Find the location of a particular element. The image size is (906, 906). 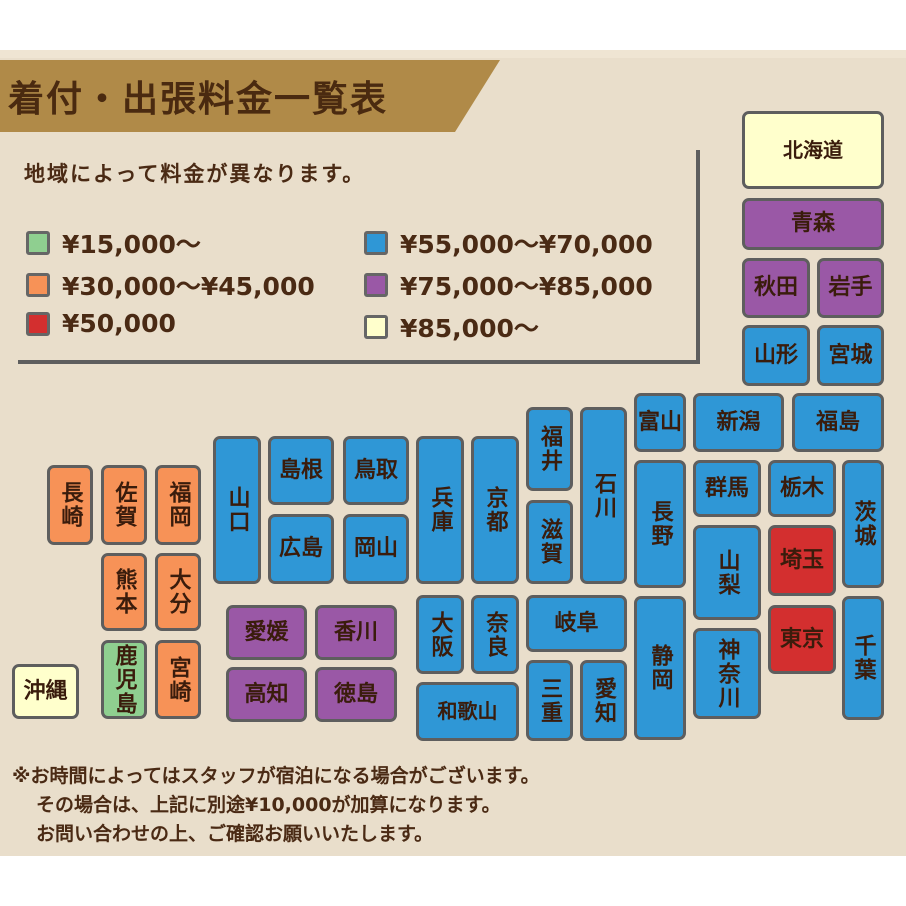

legend-label: ¥85,000〜 is located at coordinates (469, 328).